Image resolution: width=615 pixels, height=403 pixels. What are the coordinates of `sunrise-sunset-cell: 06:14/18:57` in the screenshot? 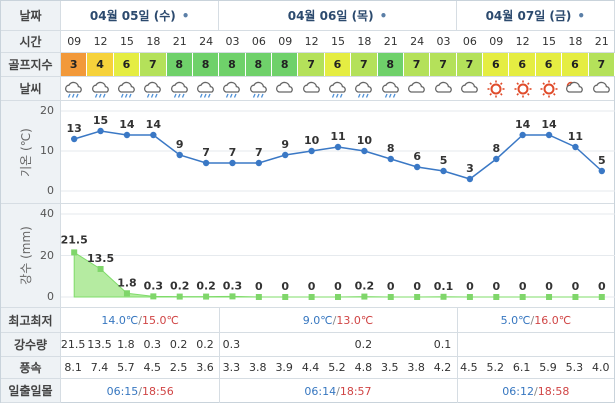 It's located at (337, 391).